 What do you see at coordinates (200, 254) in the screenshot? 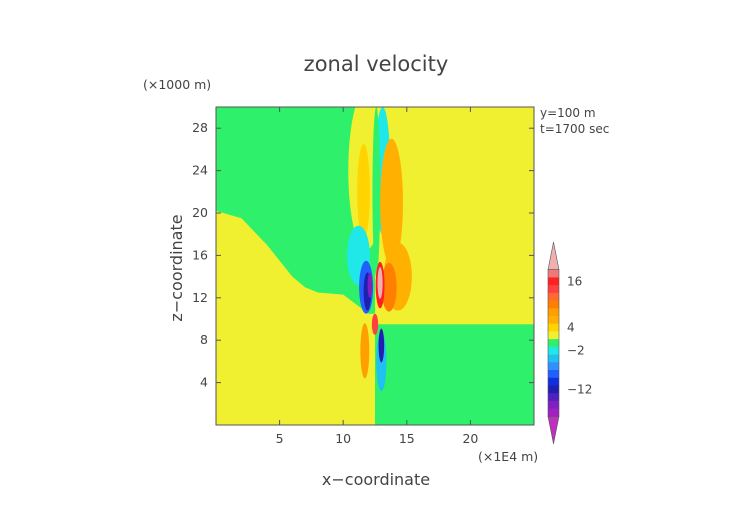
I see `y-tick-label: 16` at bounding box center [200, 254].